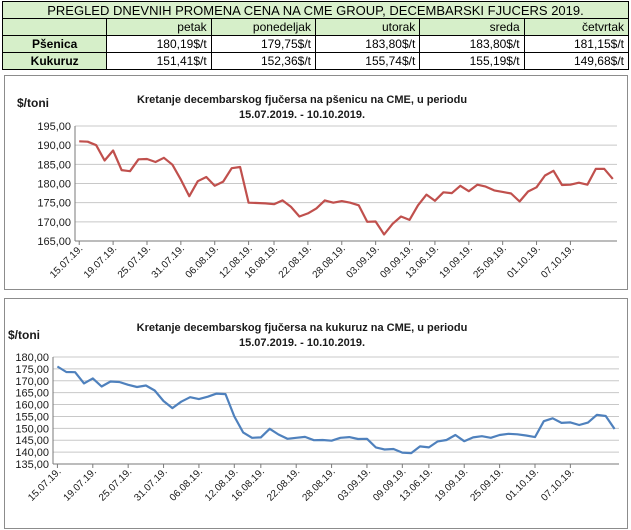  Describe the element at coordinates (115, 484) in the screenshot. I see `corn-x-tick-label: 25.07.19.` at that location.